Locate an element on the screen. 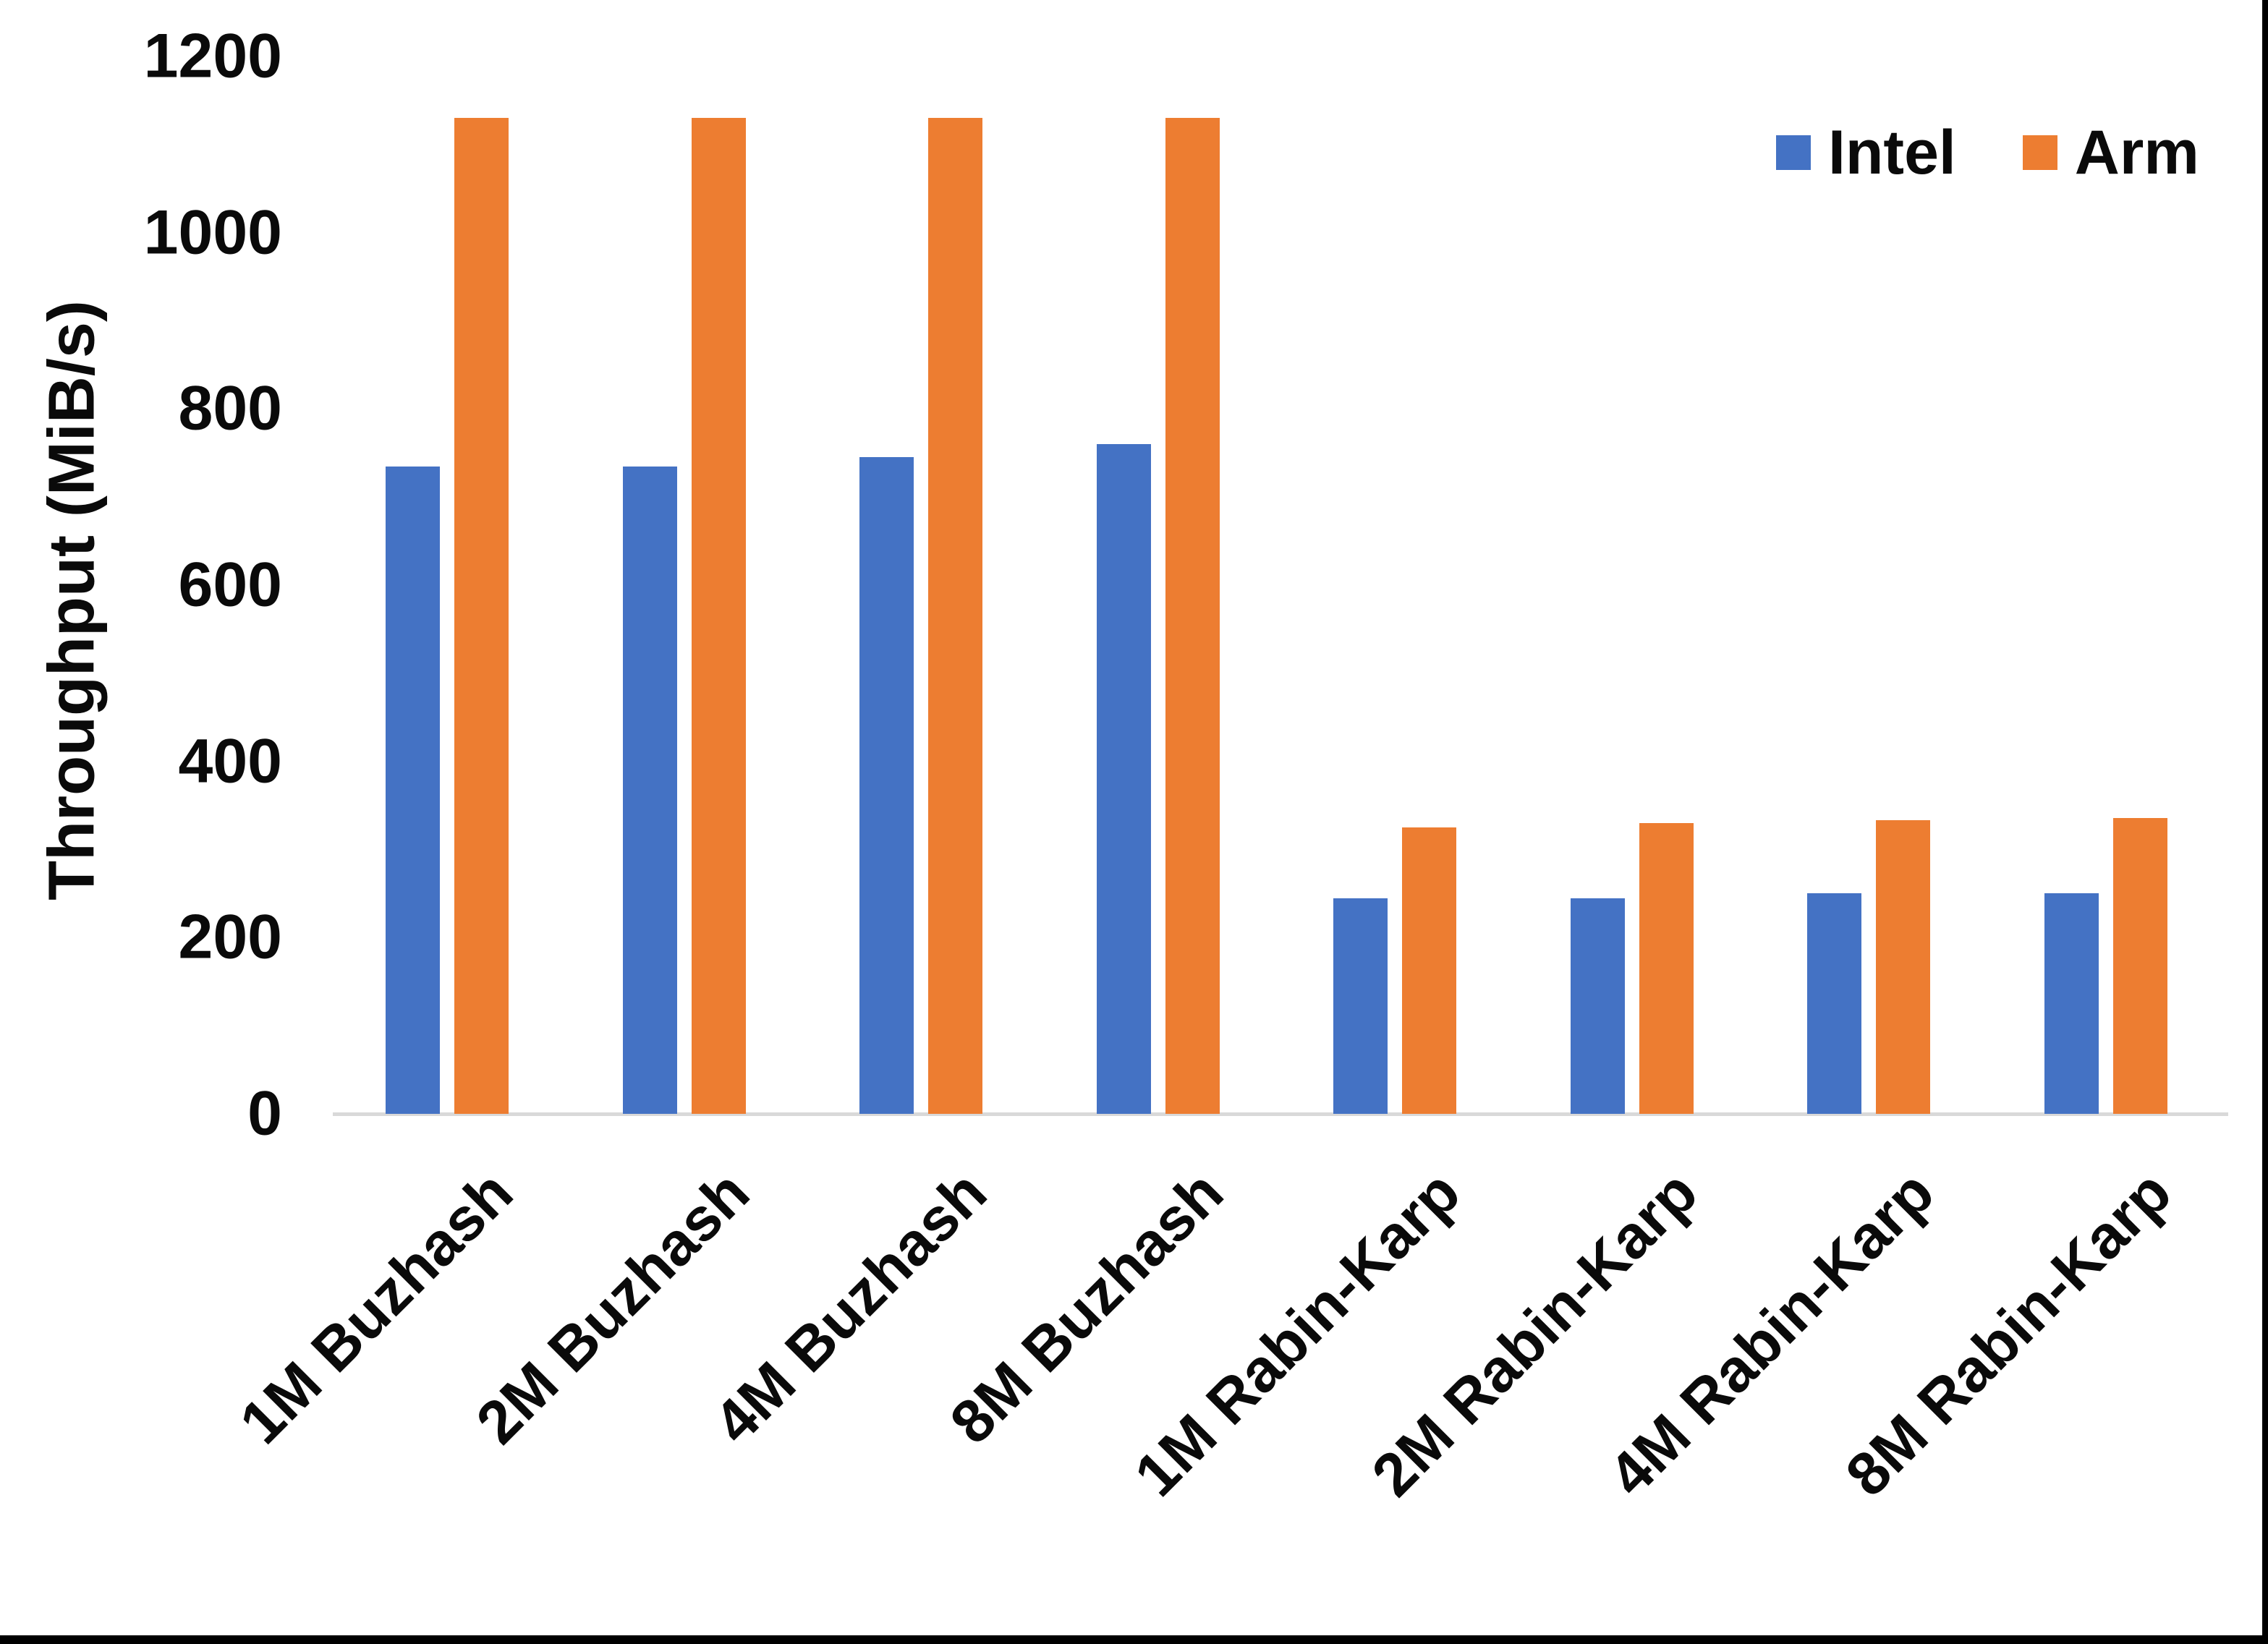  bar-intel-1m-rabin-karp is located at coordinates (1360, 1006).